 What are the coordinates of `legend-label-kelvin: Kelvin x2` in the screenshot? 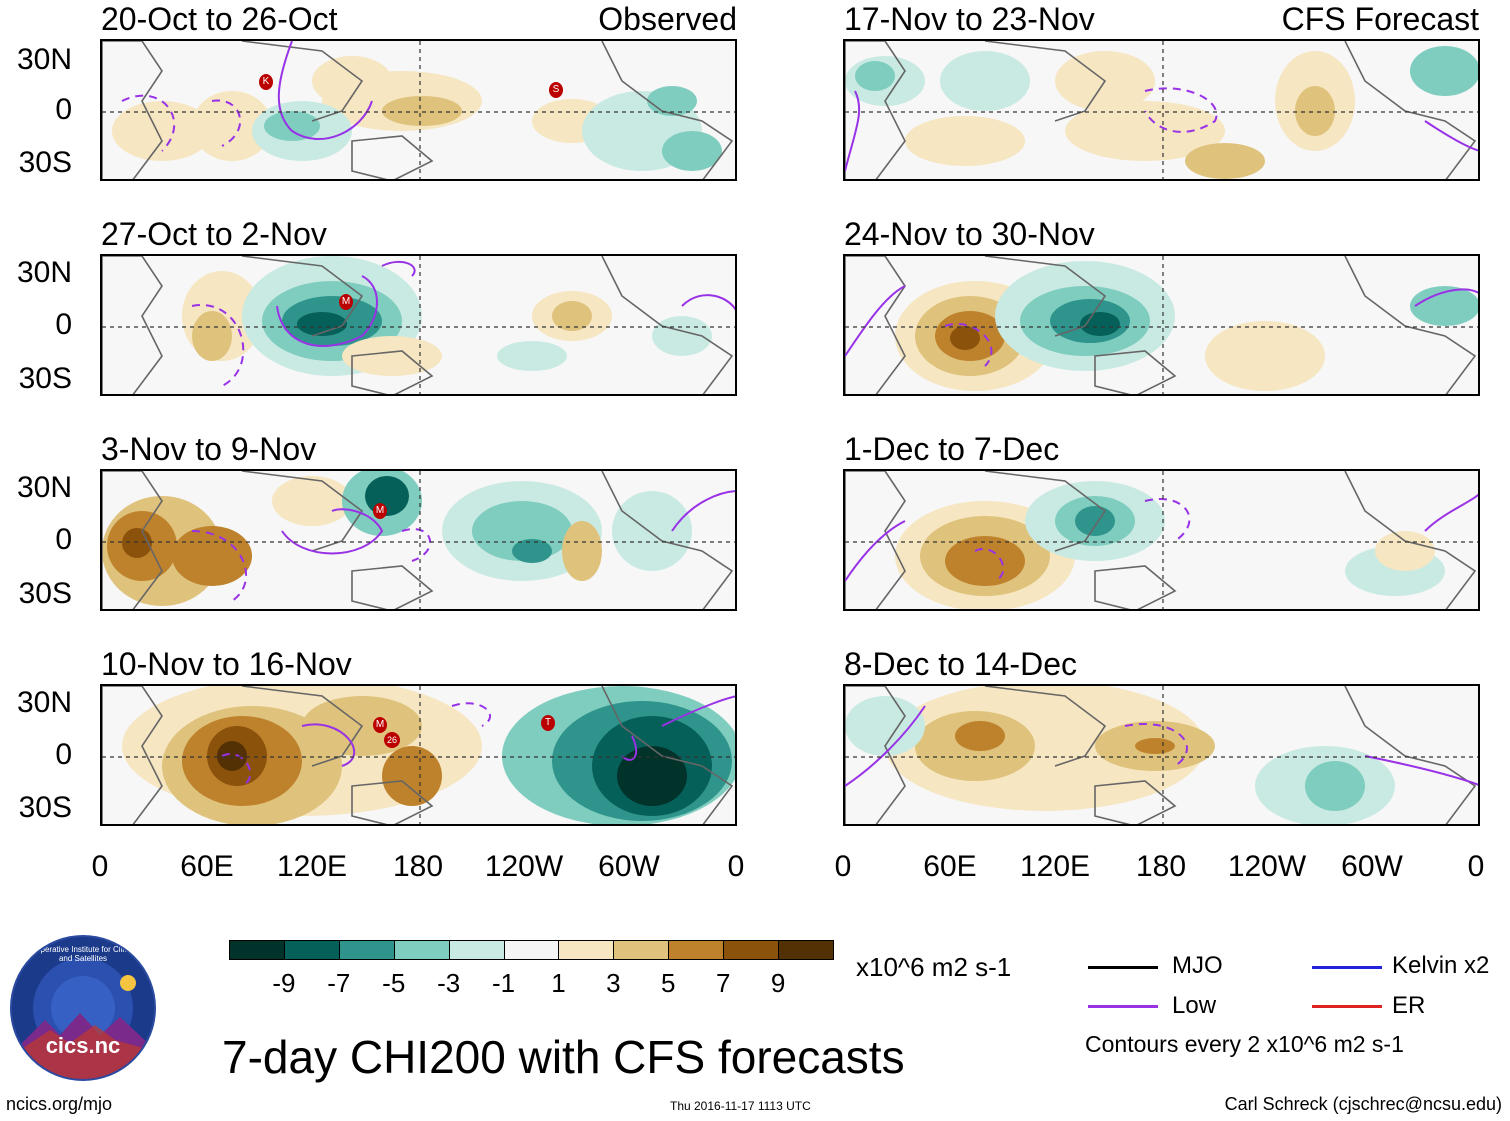 It's located at (1441, 965).